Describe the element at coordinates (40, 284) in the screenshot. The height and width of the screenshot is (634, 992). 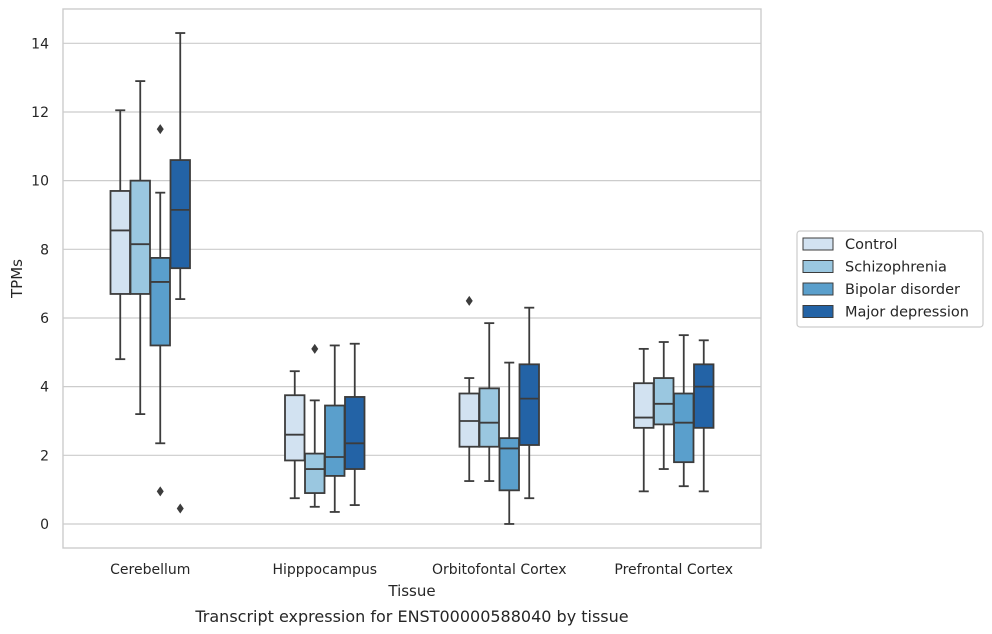
I see `y-axis-ticks: 0 2 4 6 8 10 12 14` at that location.